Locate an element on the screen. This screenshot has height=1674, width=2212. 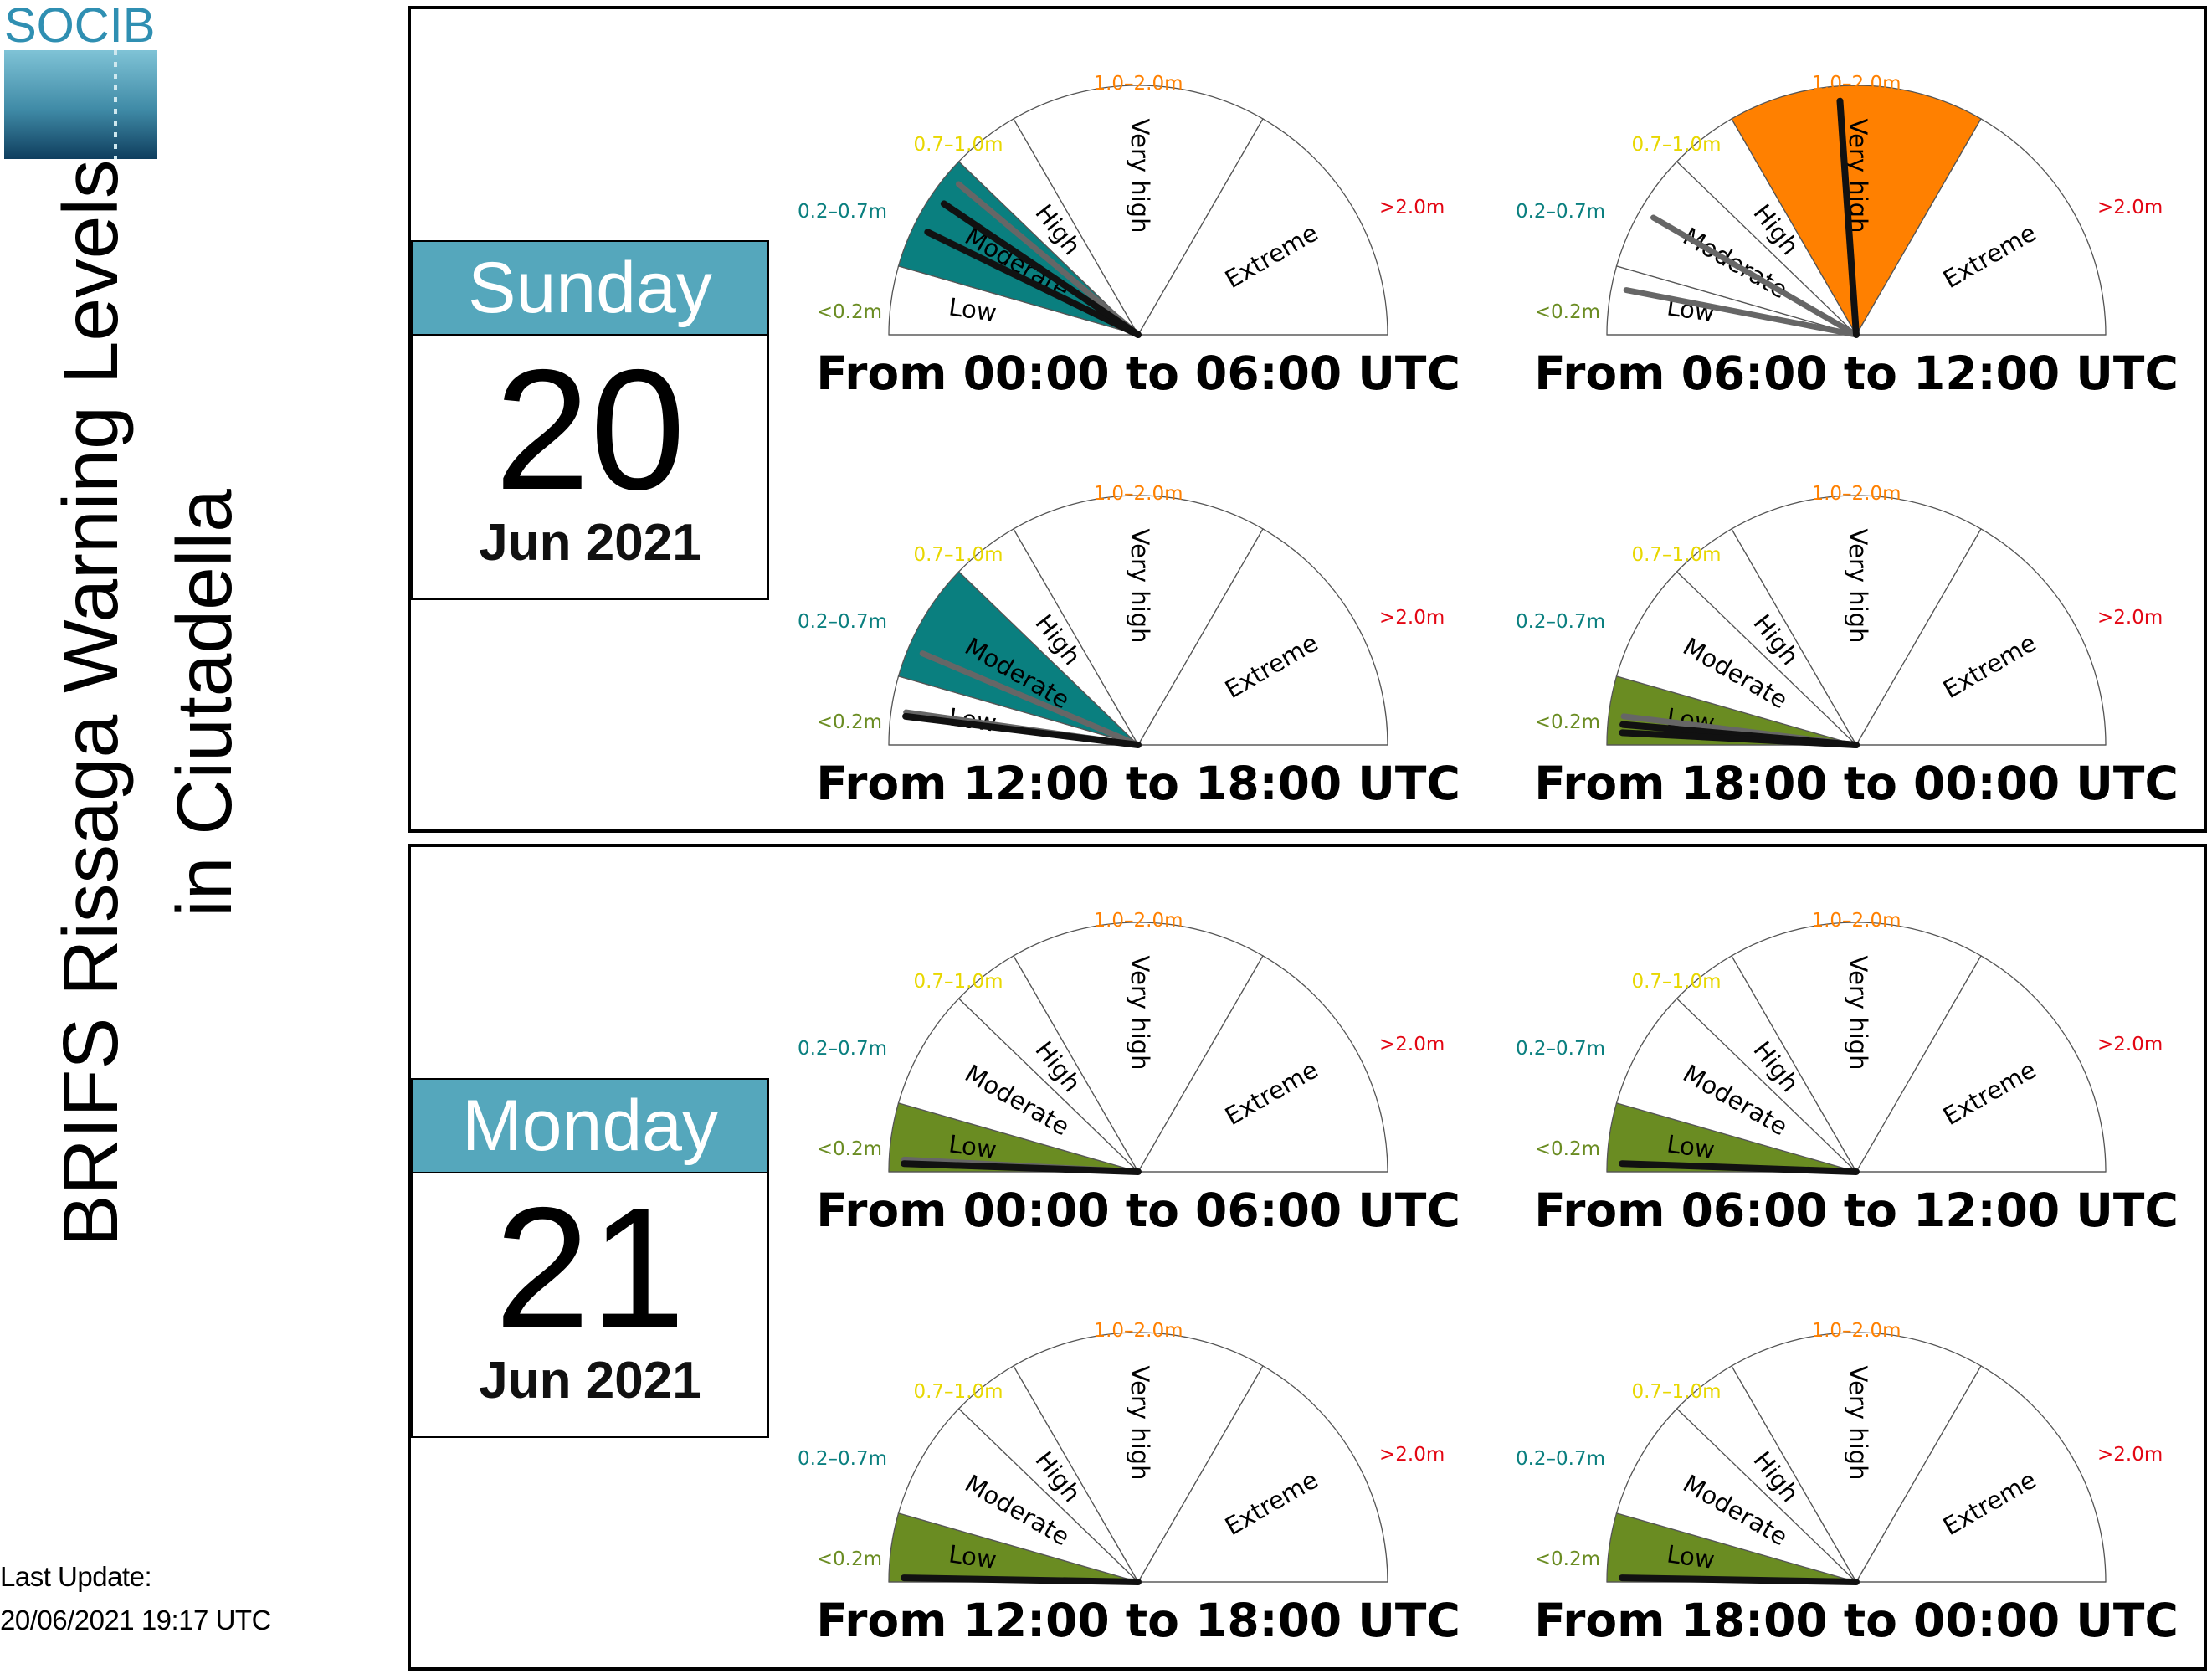
calendar-monday: Monday 21 Jun 2021 is located at coordinates (590, 1258).